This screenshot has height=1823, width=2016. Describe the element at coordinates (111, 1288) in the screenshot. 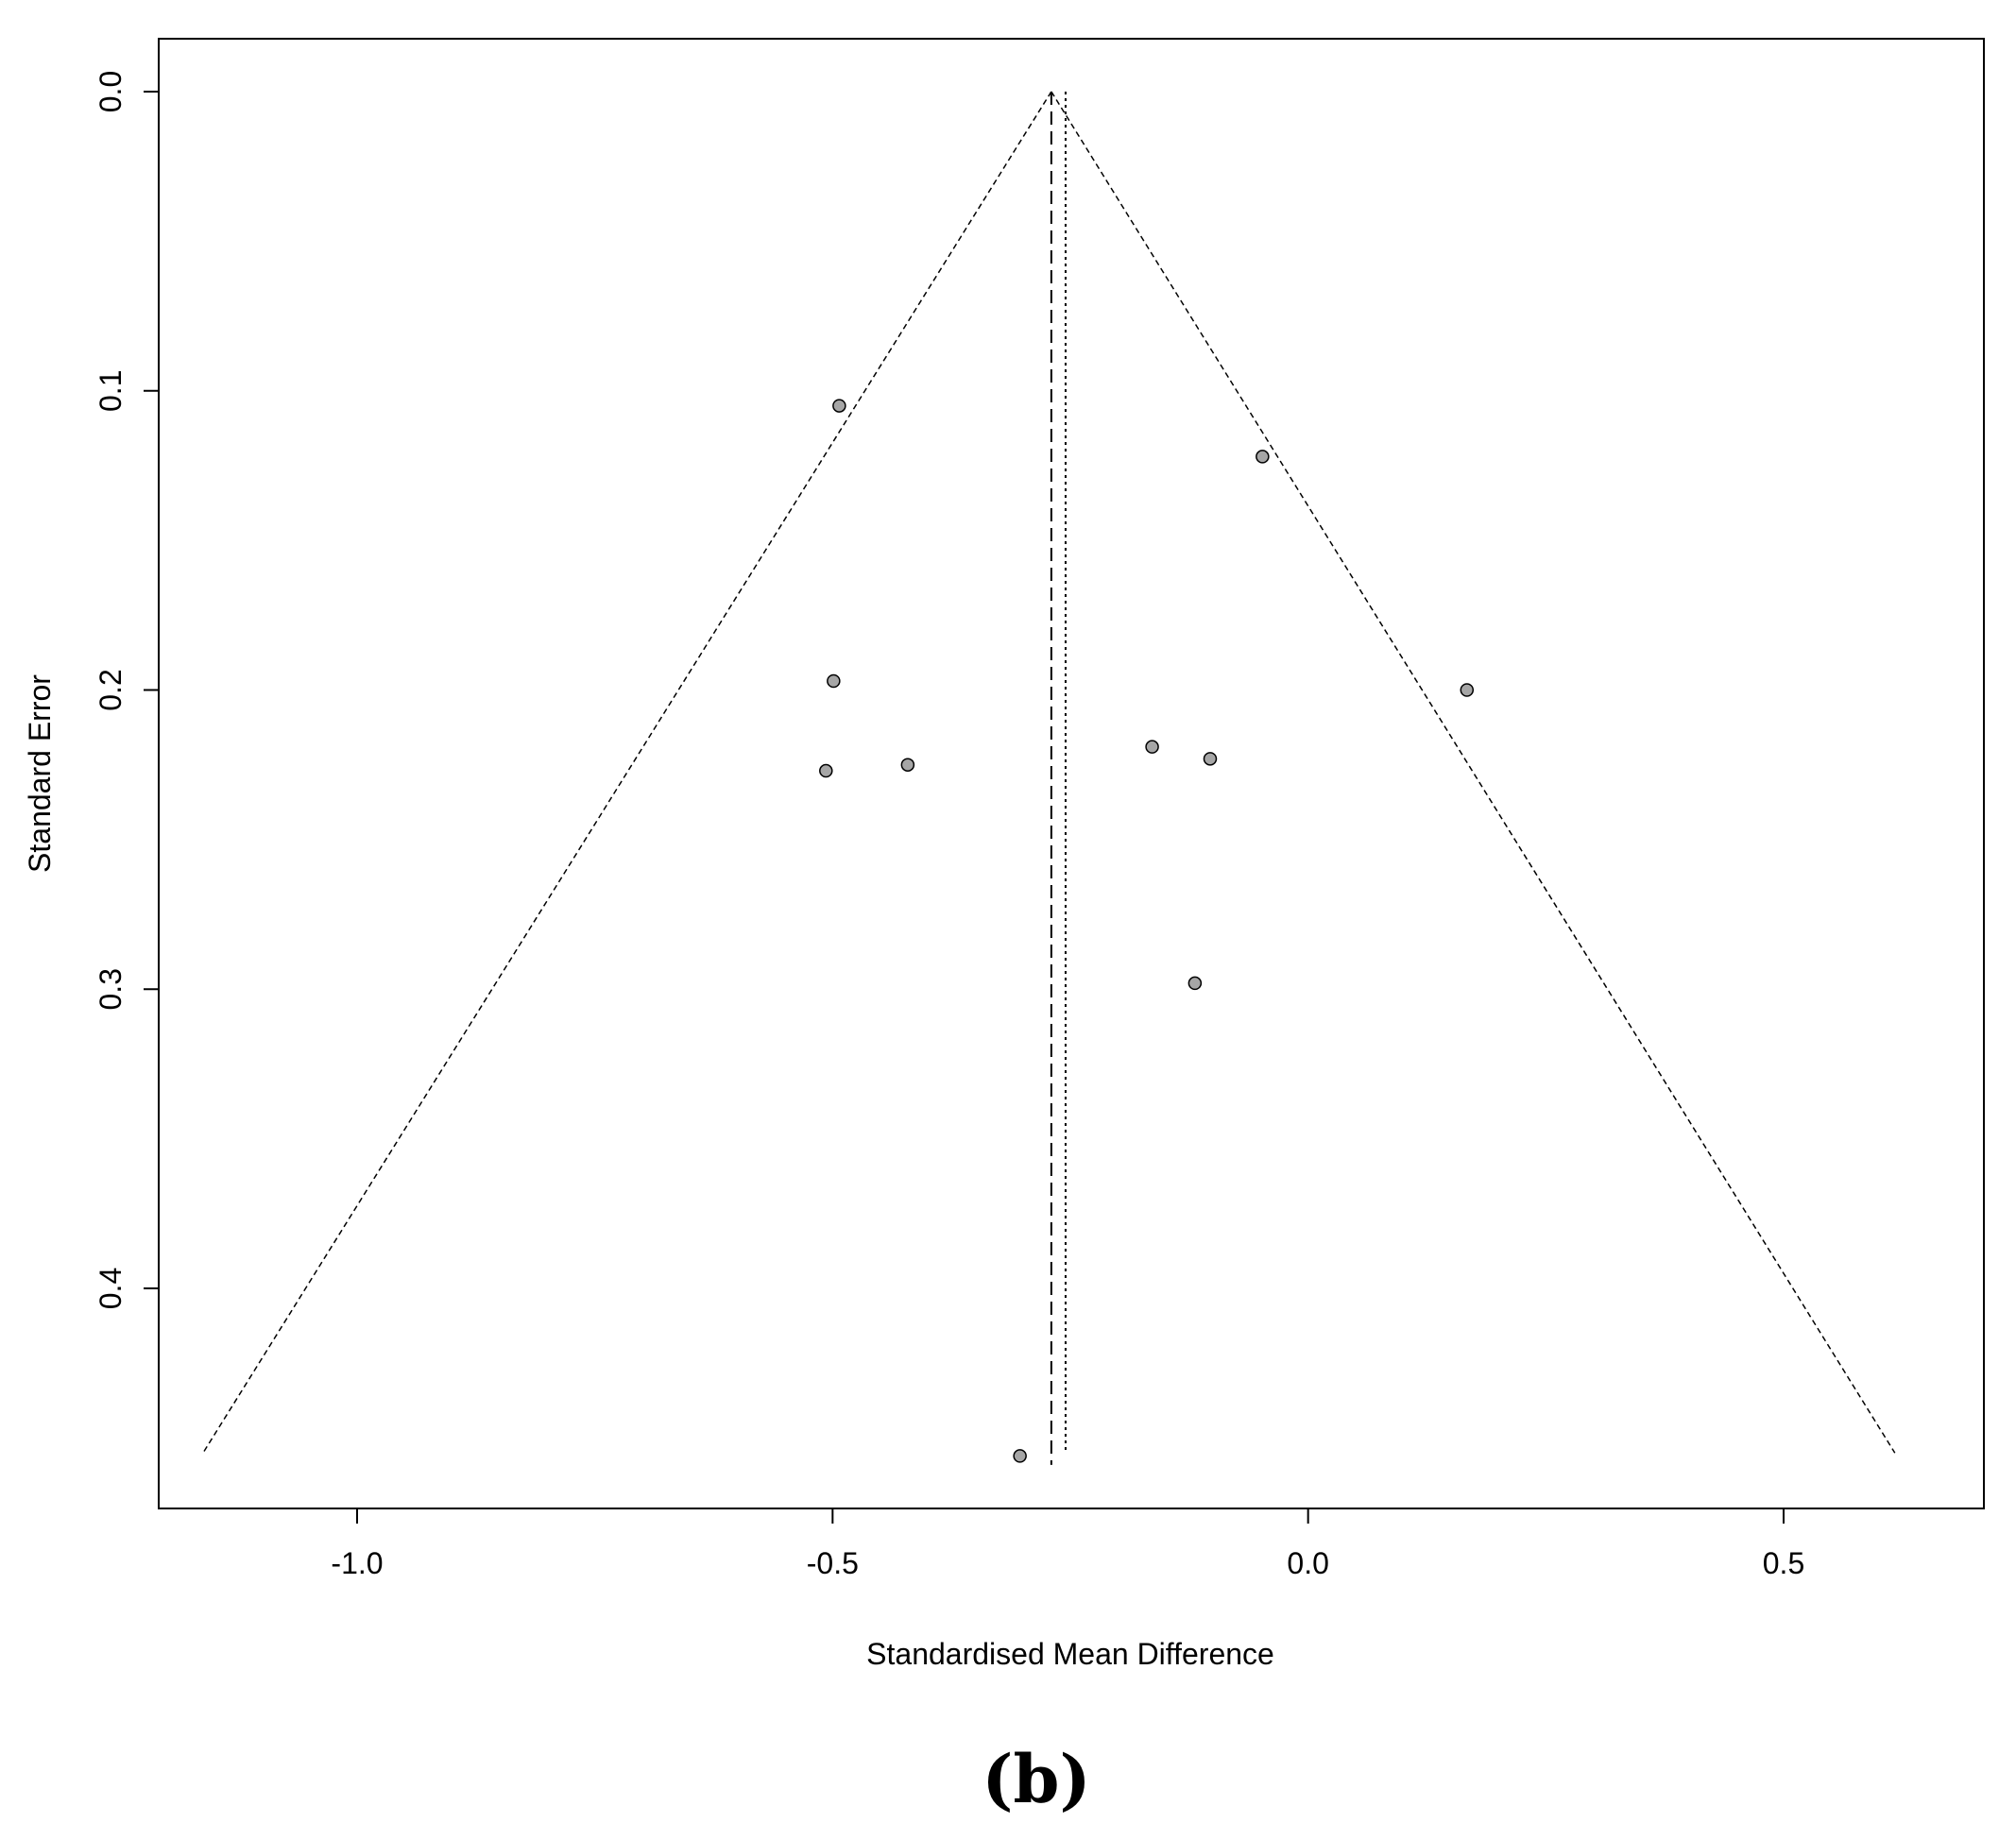

I see `y-tick-label: 0.4` at that location.